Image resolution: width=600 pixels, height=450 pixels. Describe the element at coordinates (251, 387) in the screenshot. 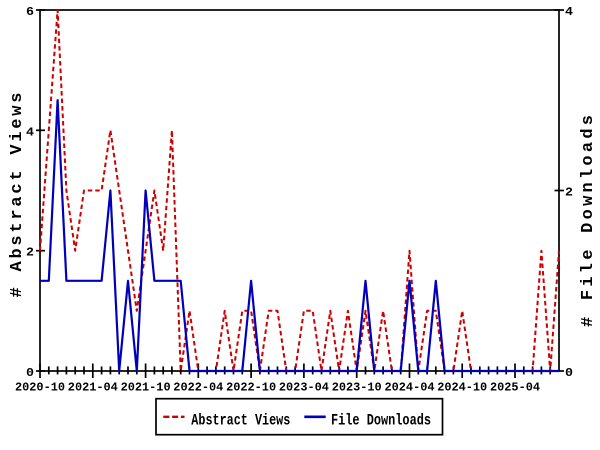

I see `svg-text: 2022-10` at that location.